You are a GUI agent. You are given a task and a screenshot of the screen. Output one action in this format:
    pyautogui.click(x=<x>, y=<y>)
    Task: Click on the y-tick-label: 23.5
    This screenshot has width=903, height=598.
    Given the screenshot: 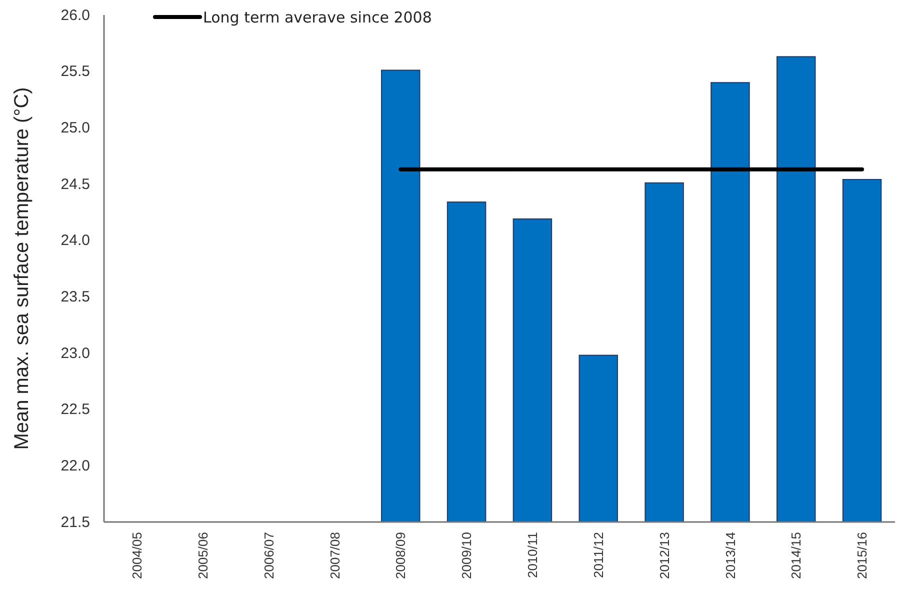 What is the action you would take?
    pyautogui.click(x=75, y=297)
    